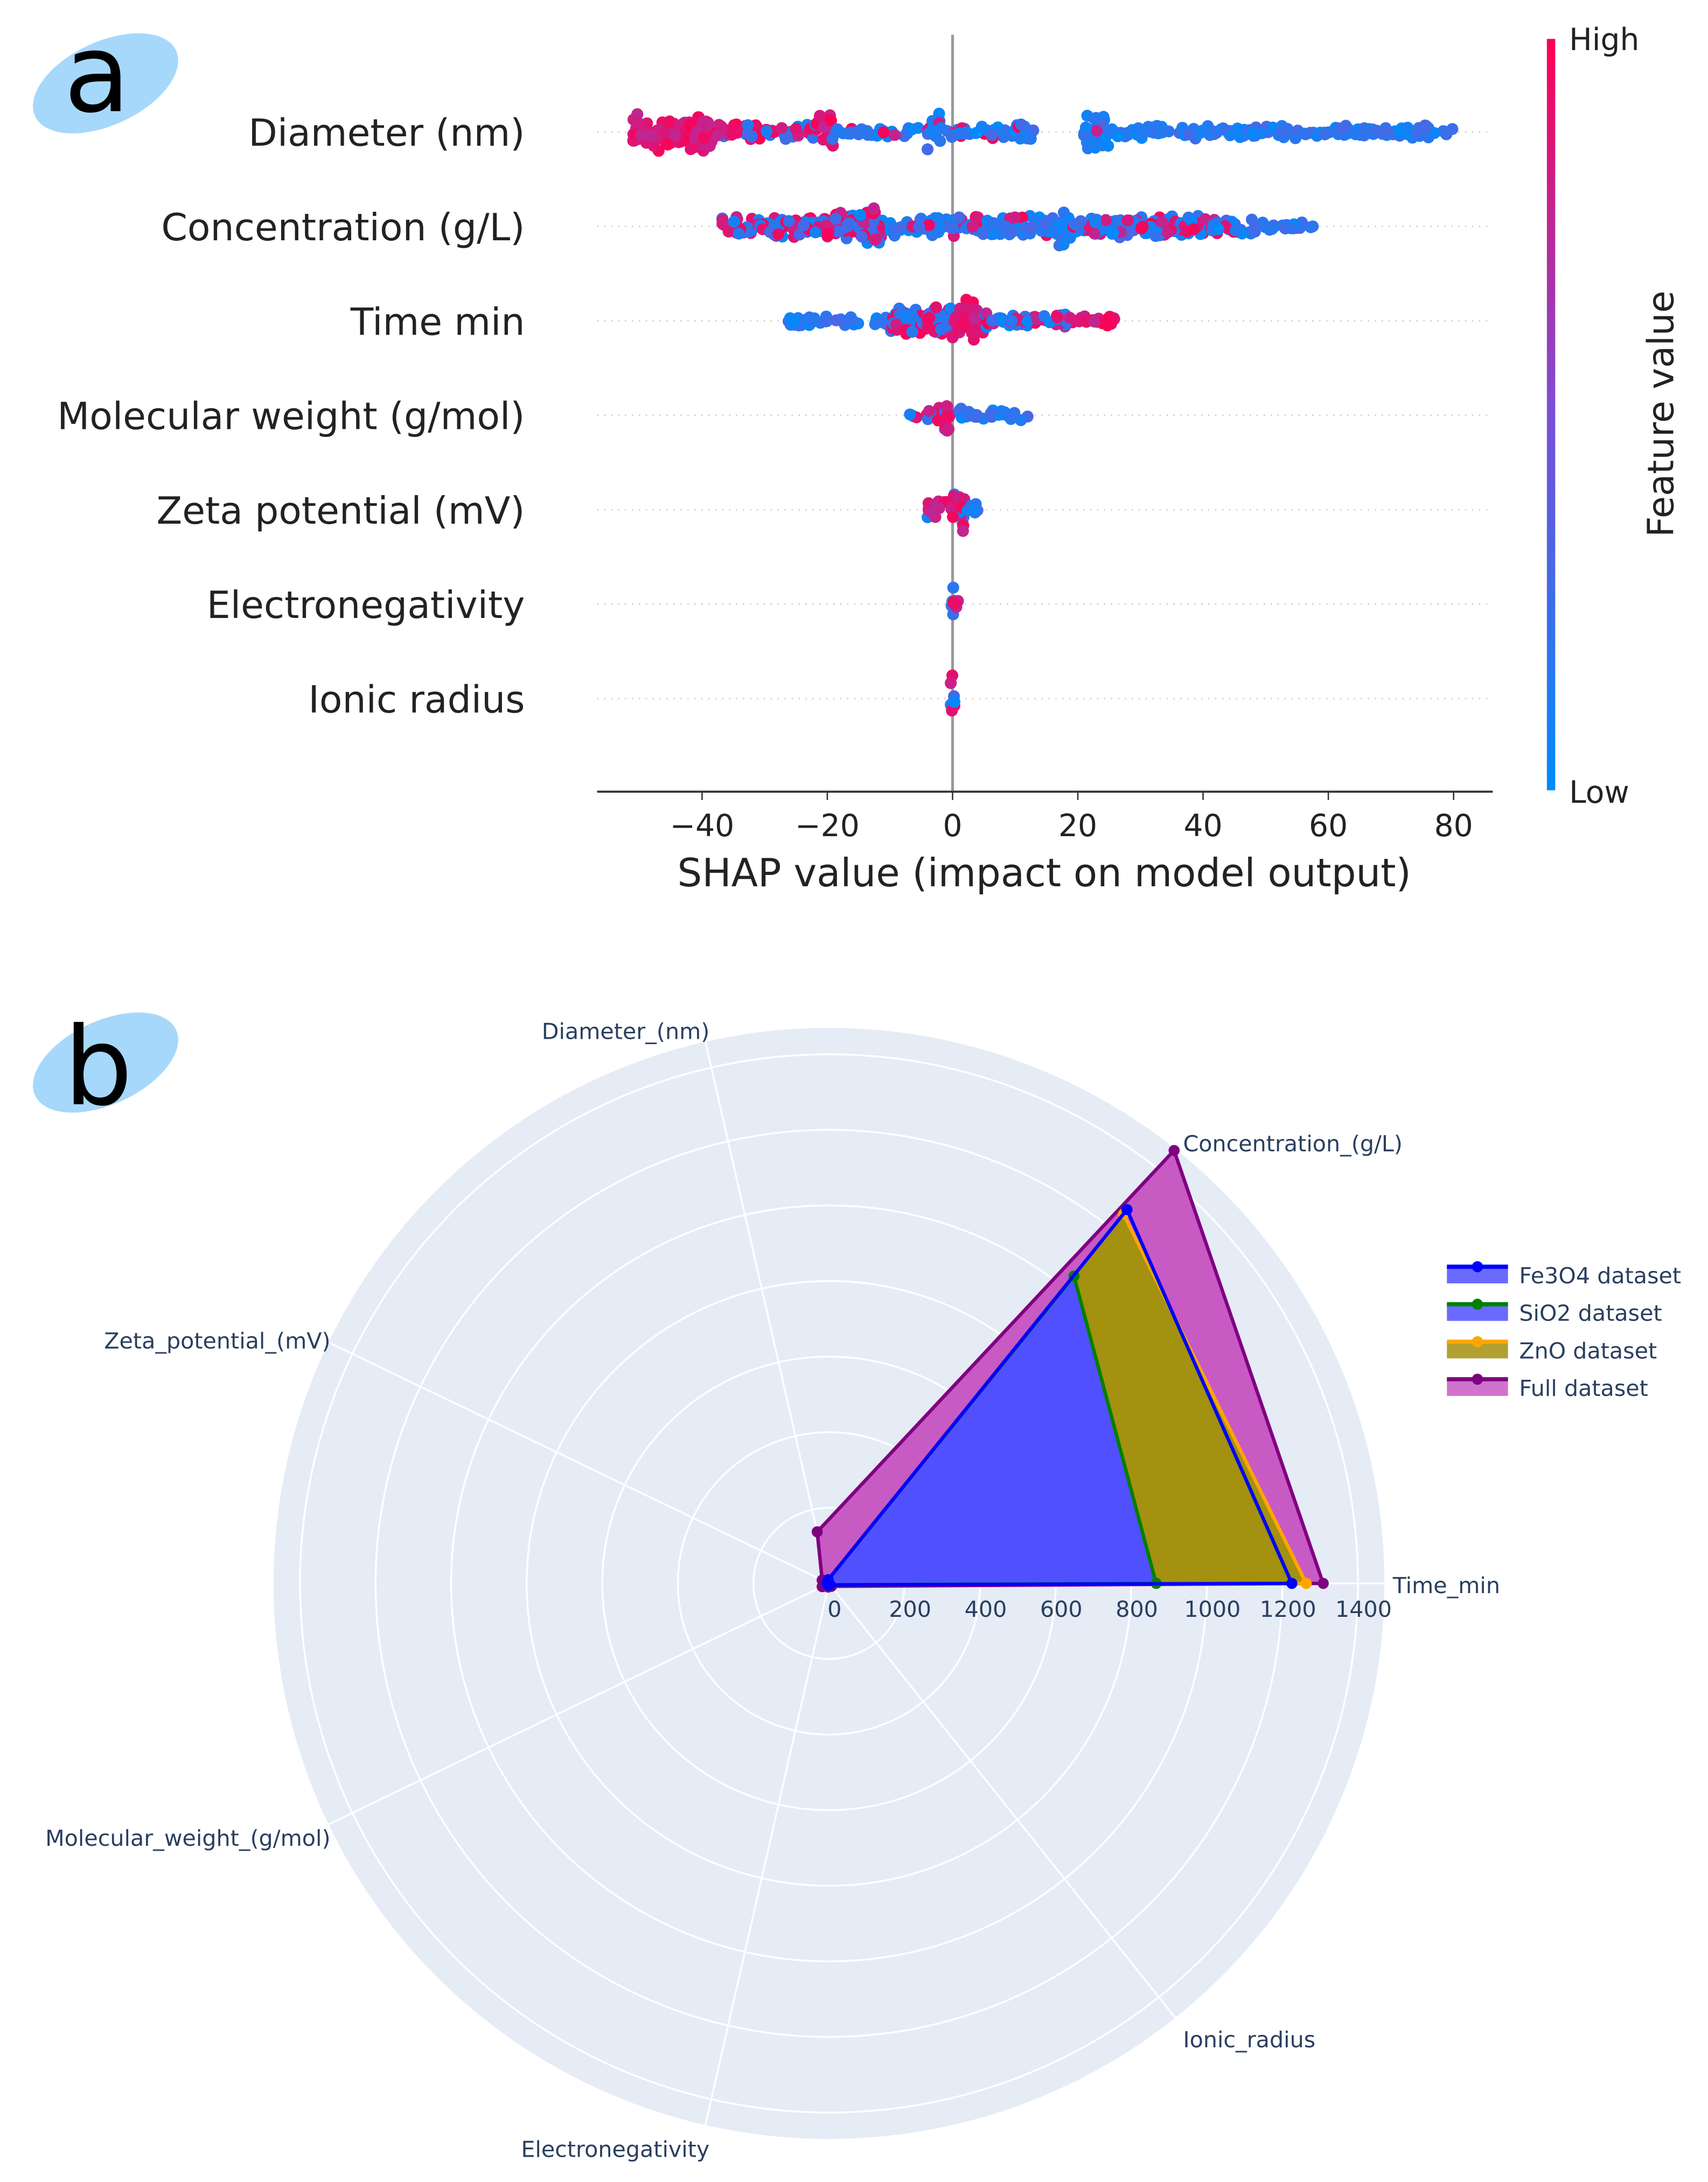 The image size is (1708, 2182). Describe the element at coordinates (1249, 2040) in the screenshot. I see `axis-label: Ionic_radius` at that location.